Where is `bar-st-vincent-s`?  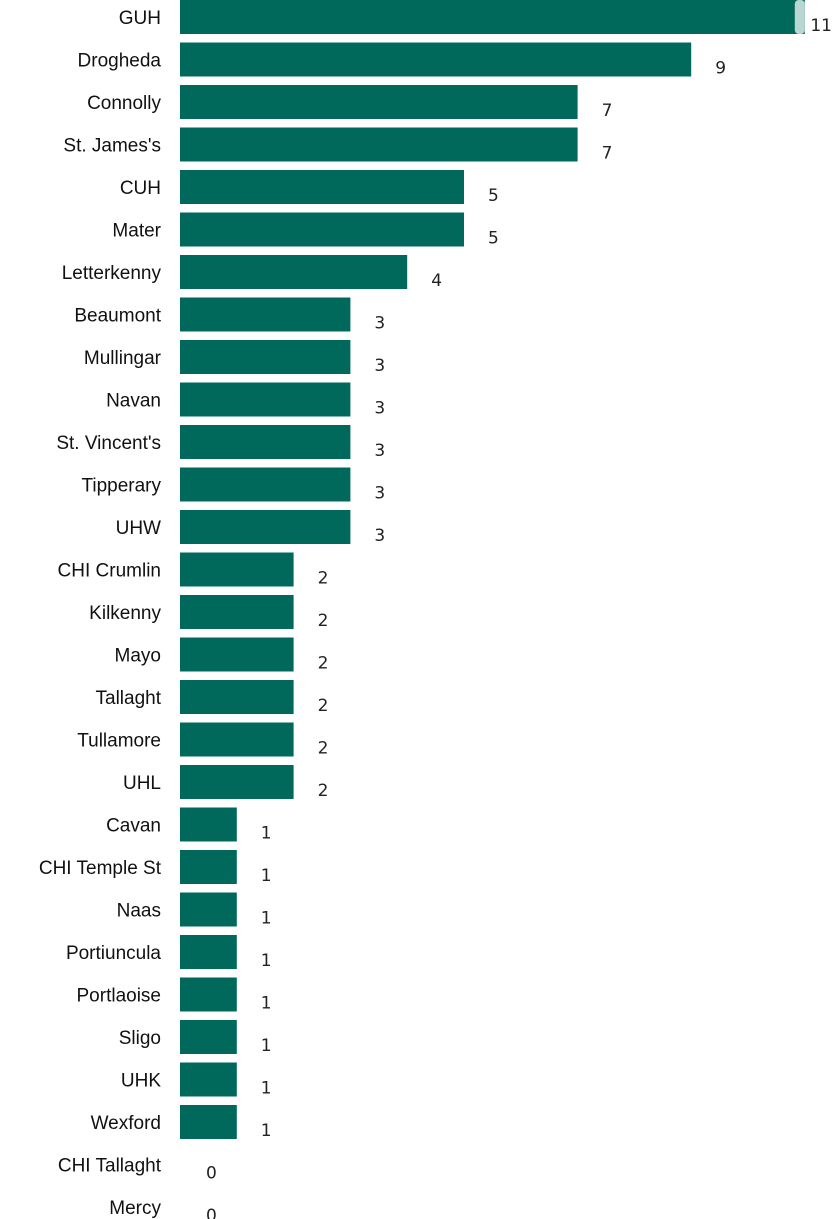 bar-st-vincent-s is located at coordinates (265, 442).